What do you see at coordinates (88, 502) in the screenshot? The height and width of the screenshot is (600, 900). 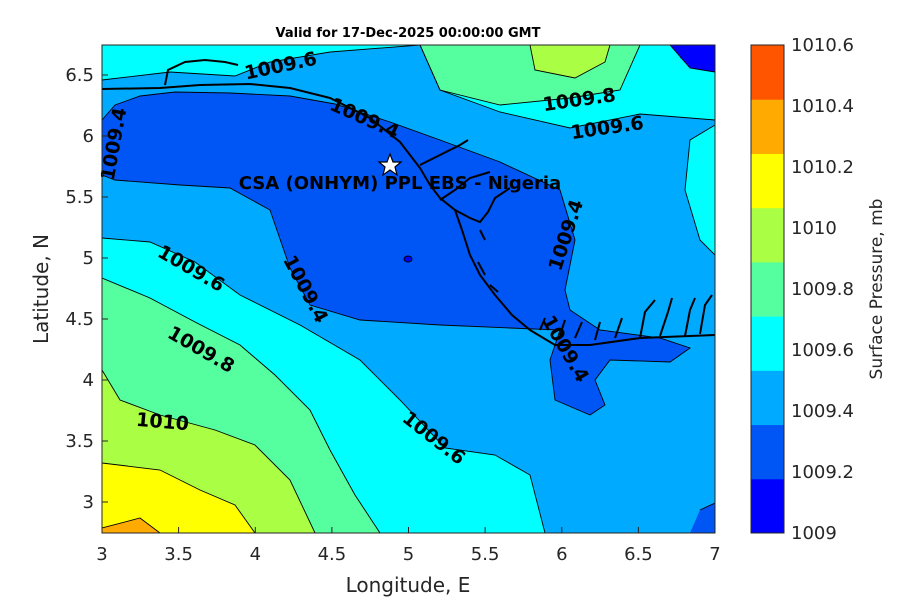 I see `y-tick-label: 3` at bounding box center [88, 502].